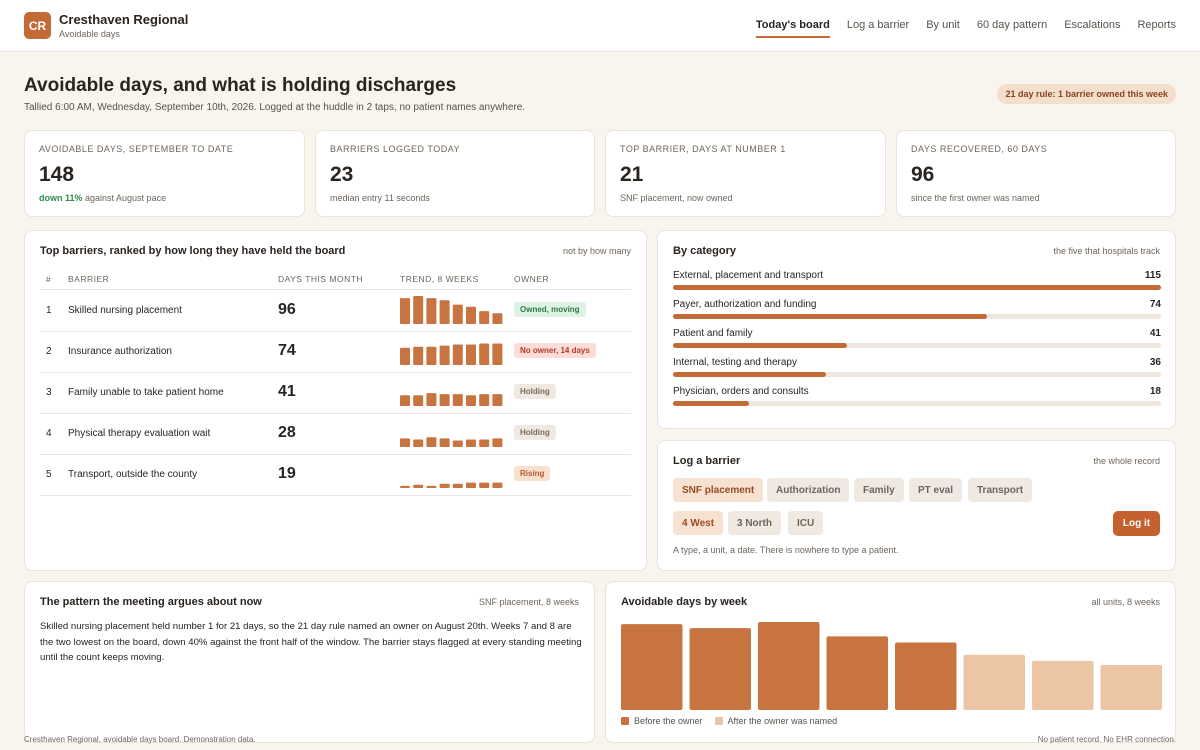  What do you see at coordinates (528, 602) in the screenshot?
I see `pattern-note: SNF placement, 8 weeks` at bounding box center [528, 602].